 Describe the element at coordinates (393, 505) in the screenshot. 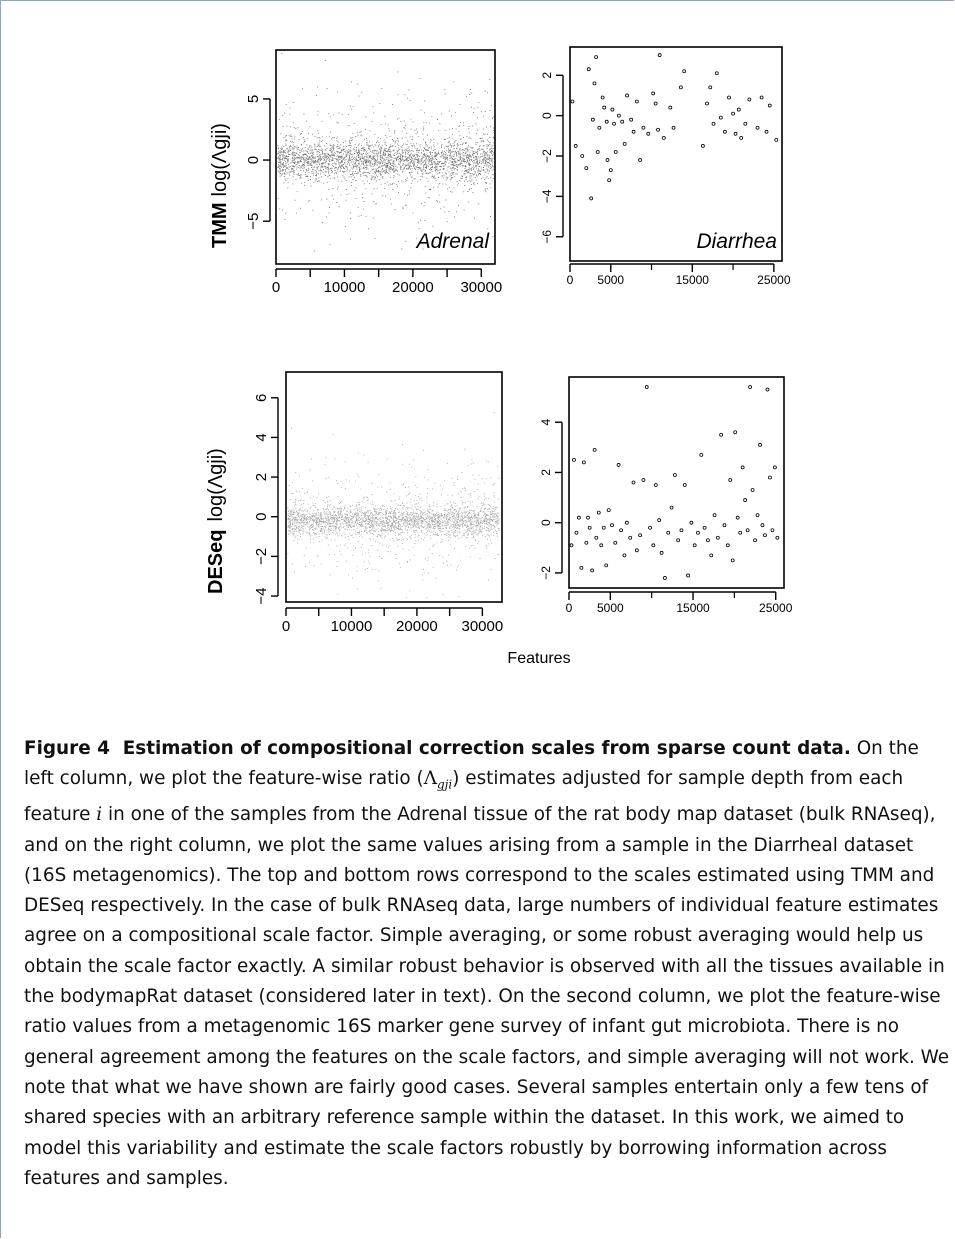

I see `point-cloud` at that location.